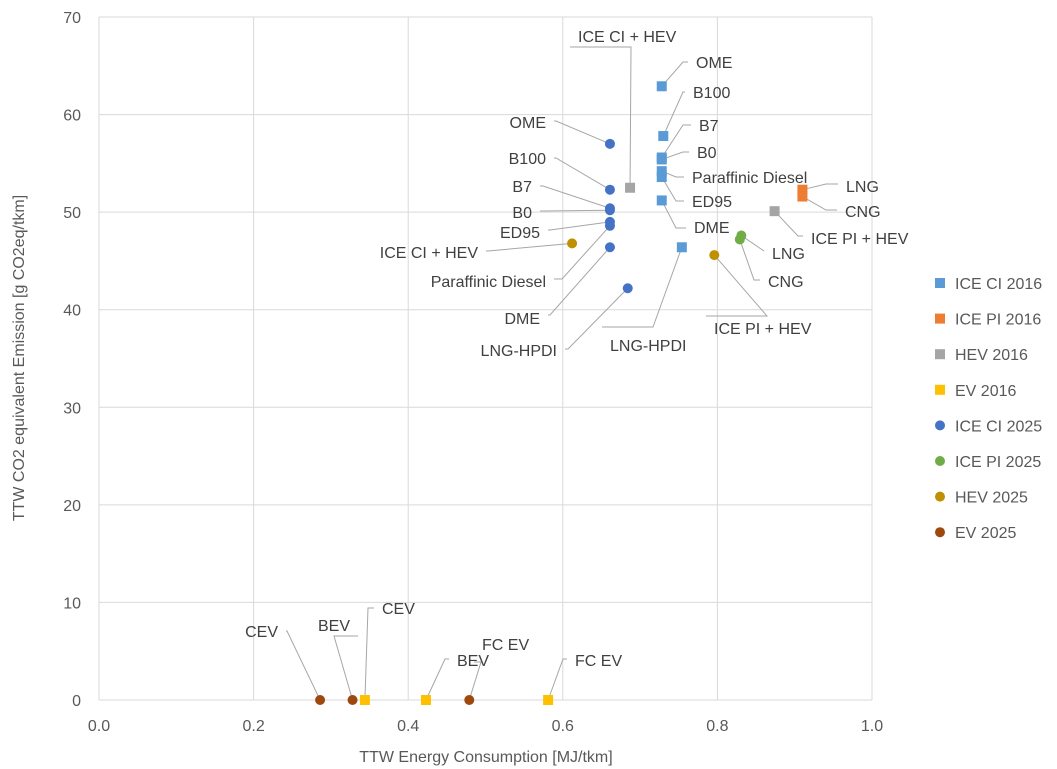 The width and height of the screenshot is (1057, 769). What do you see at coordinates (485, 757) in the screenshot?
I see `x-axis-title: TTW Energy Consumption [MJ/tkm]` at bounding box center [485, 757].